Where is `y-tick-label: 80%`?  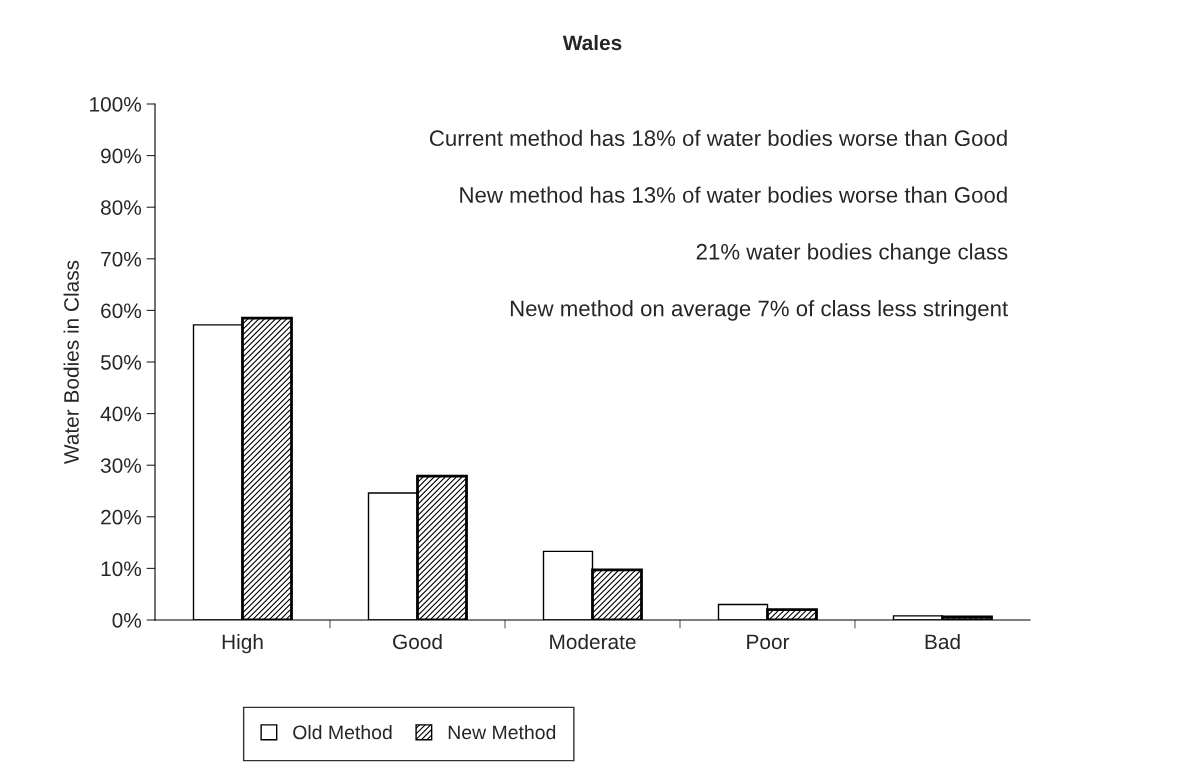 y-tick-label: 80% is located at coordinates (121, 207).